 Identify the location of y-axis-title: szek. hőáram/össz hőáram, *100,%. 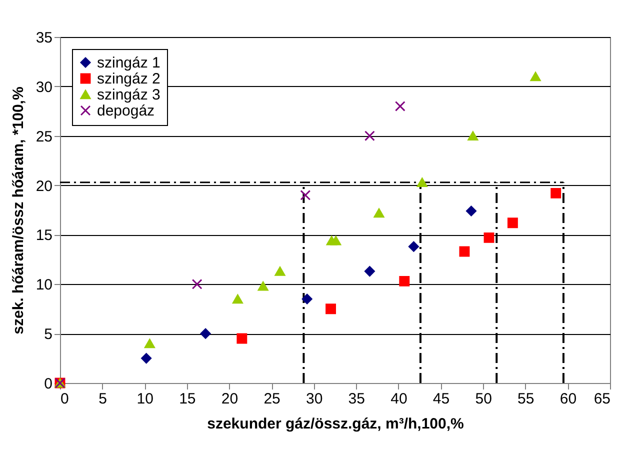
(18, 210).